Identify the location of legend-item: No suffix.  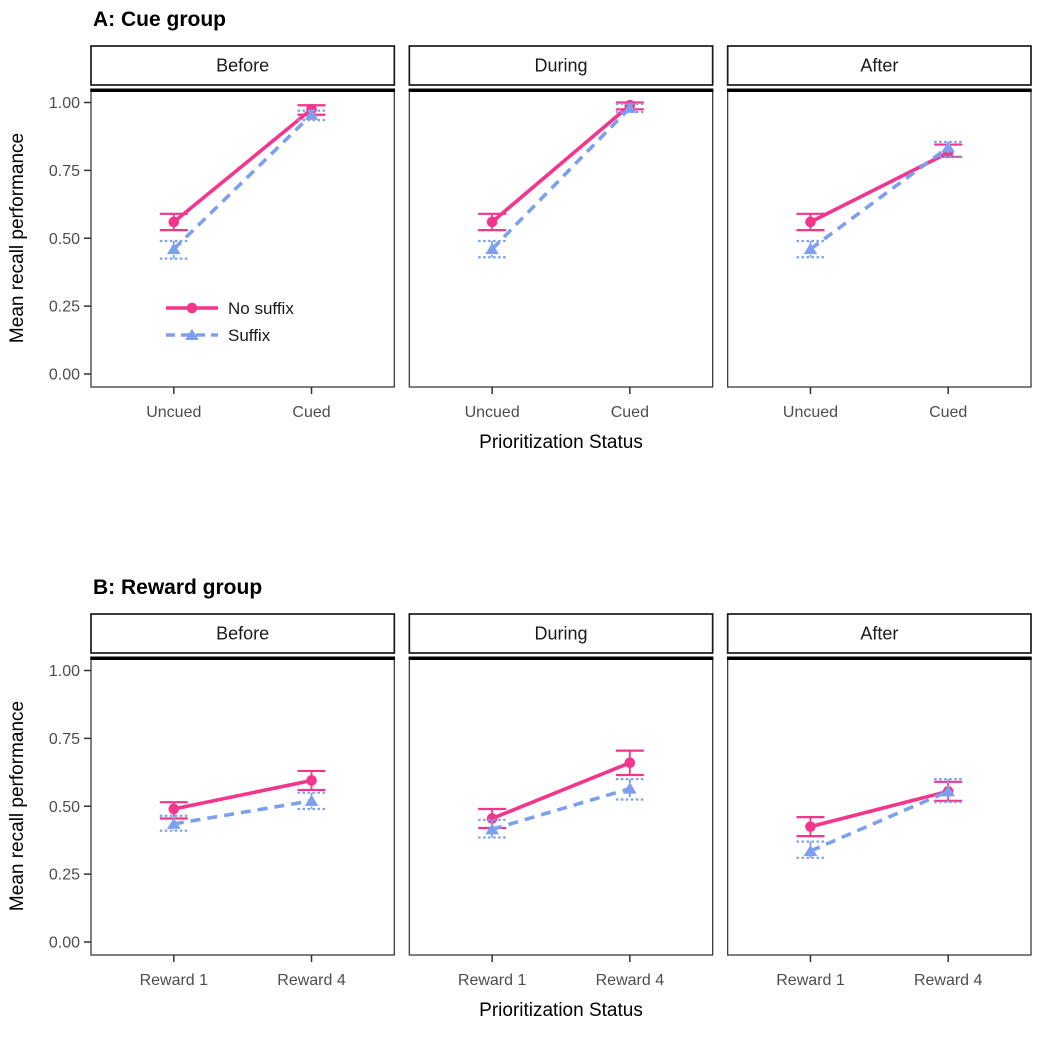
(230, 308).